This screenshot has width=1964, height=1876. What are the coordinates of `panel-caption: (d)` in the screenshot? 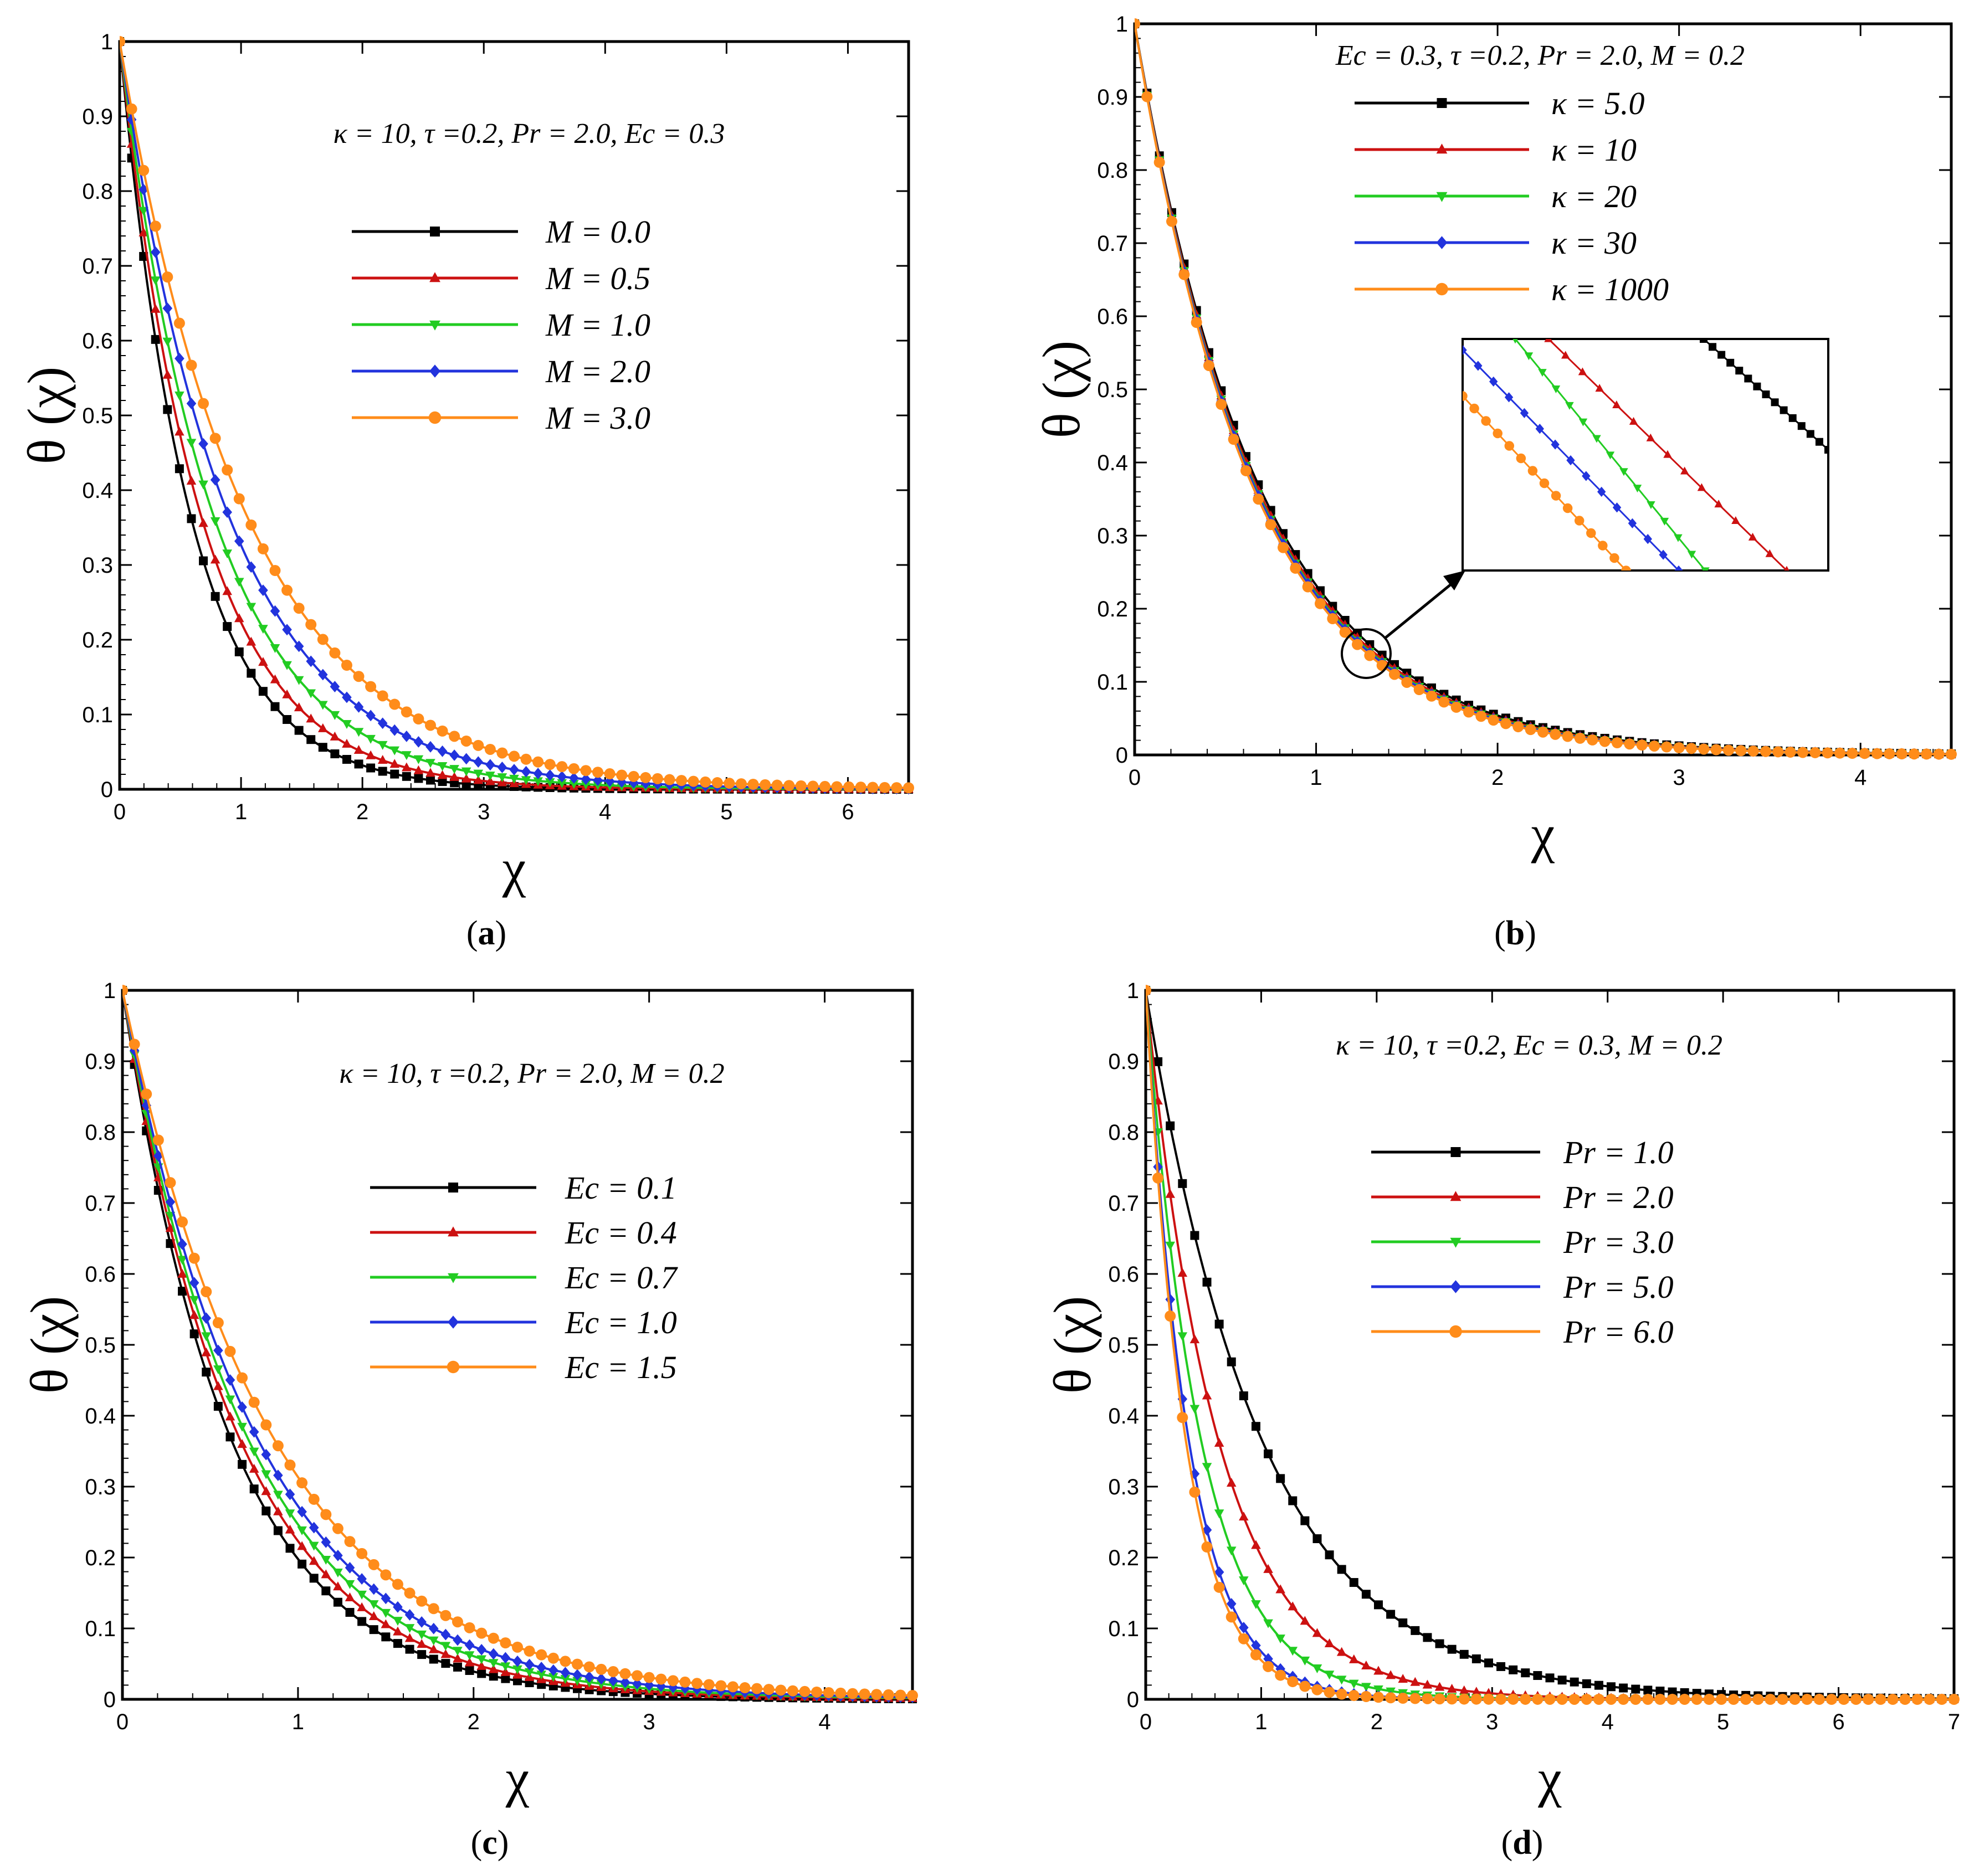 It's located at (1522, 1843).